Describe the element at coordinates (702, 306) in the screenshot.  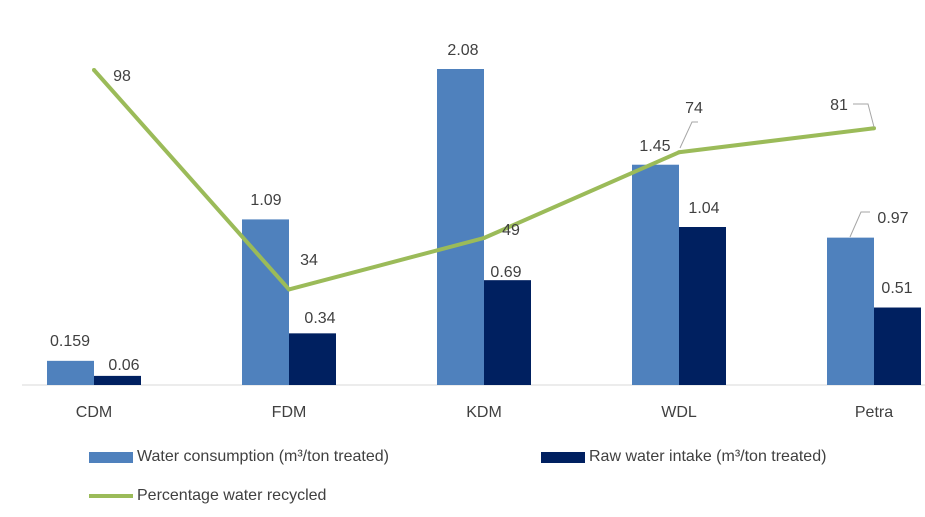
I see `bar-raw-water-intake-wdl` at that location.